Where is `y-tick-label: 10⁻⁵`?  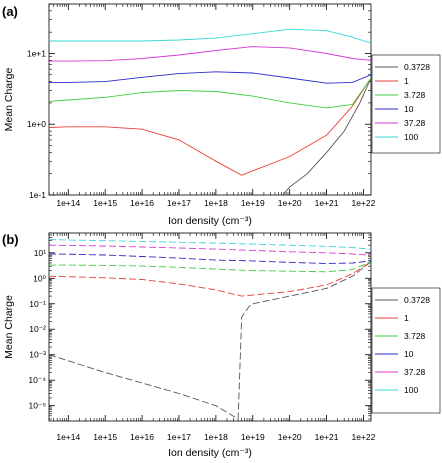 y-tick-label: 10⁻⁵ is located at coordinates (37, 406).